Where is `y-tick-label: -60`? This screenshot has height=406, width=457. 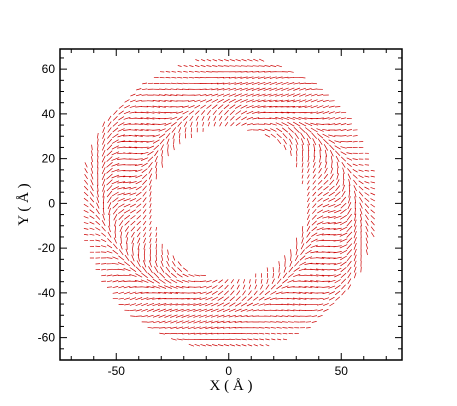 y-tick-label: -60 is located at coordinates (47, 338).